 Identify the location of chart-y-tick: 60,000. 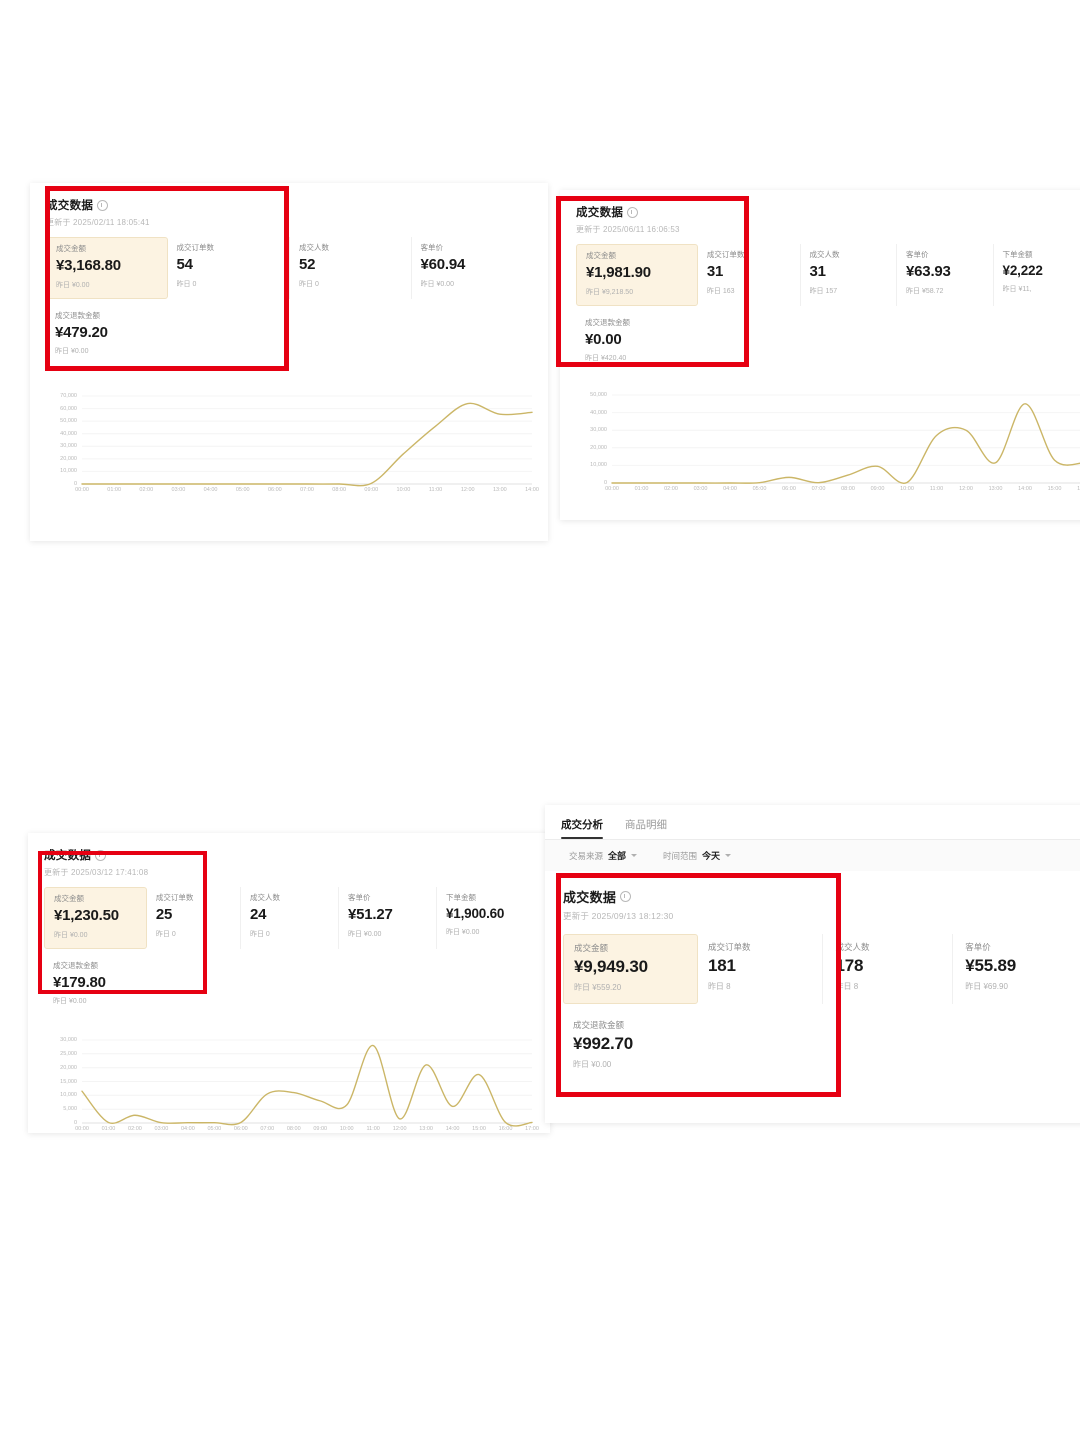
(68, 408).